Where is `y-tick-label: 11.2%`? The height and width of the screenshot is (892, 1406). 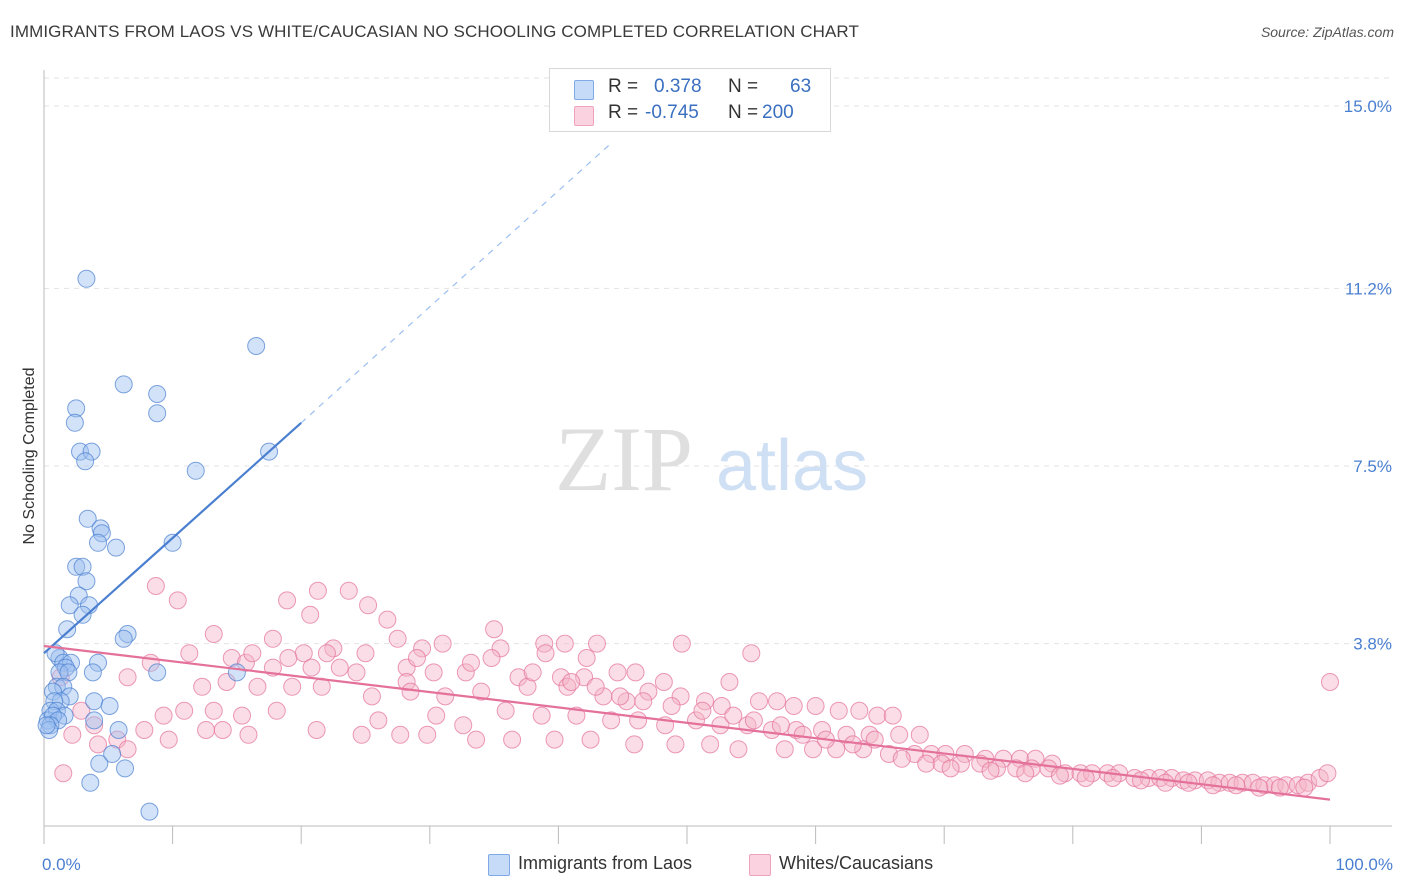 y-tick-label: 11.2% is located at coordinates (1368, 288).